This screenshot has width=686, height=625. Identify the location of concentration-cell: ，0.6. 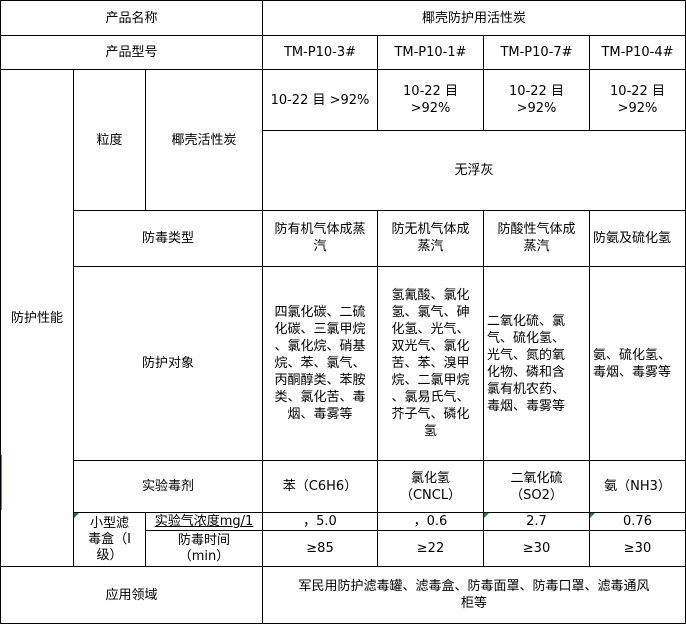
(431, 522).